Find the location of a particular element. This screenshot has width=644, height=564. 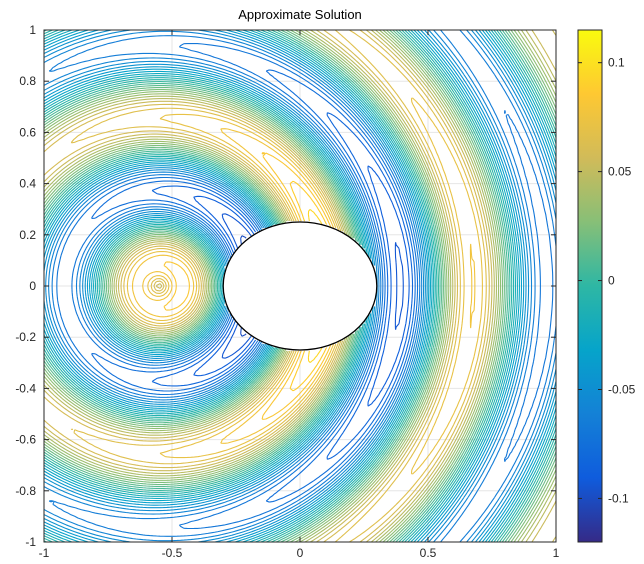

y-tick-label: -0.8 is located at coordinates (25, 491).